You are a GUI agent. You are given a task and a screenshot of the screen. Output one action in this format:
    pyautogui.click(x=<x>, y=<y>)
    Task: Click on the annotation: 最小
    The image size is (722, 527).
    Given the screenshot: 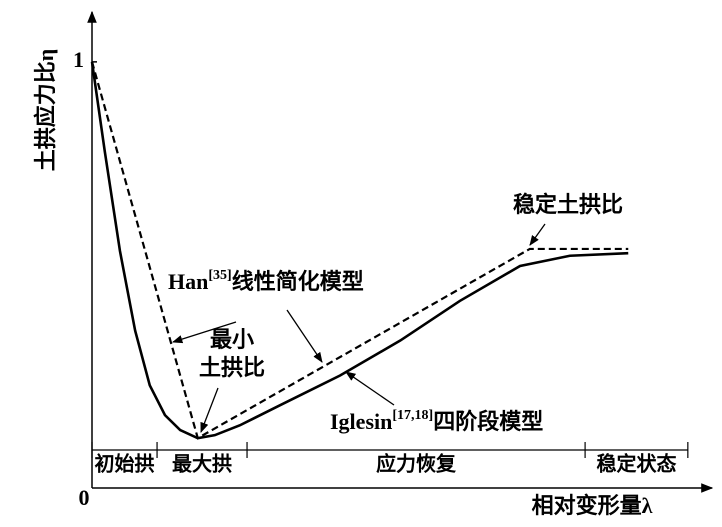 What is the action you would take?
    pyautogui.click(x=232, y=339)
    